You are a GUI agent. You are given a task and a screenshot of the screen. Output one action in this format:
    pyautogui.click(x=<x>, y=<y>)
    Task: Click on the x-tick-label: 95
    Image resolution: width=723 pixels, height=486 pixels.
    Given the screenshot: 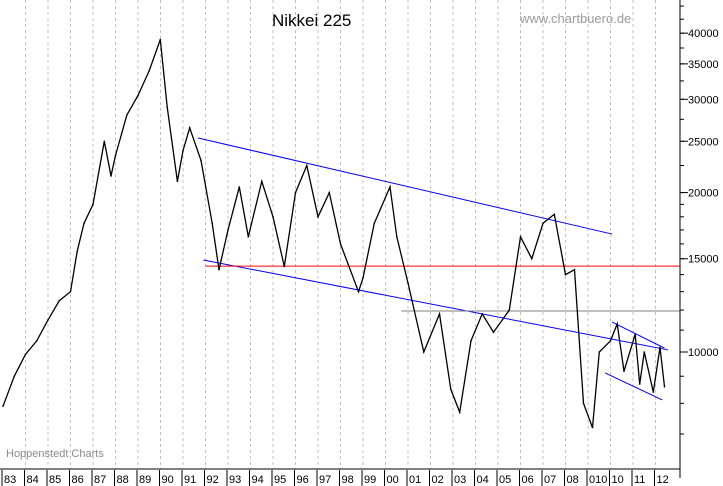 What is the action you would take?
    pyautogui.click(x=280, y=480)
    